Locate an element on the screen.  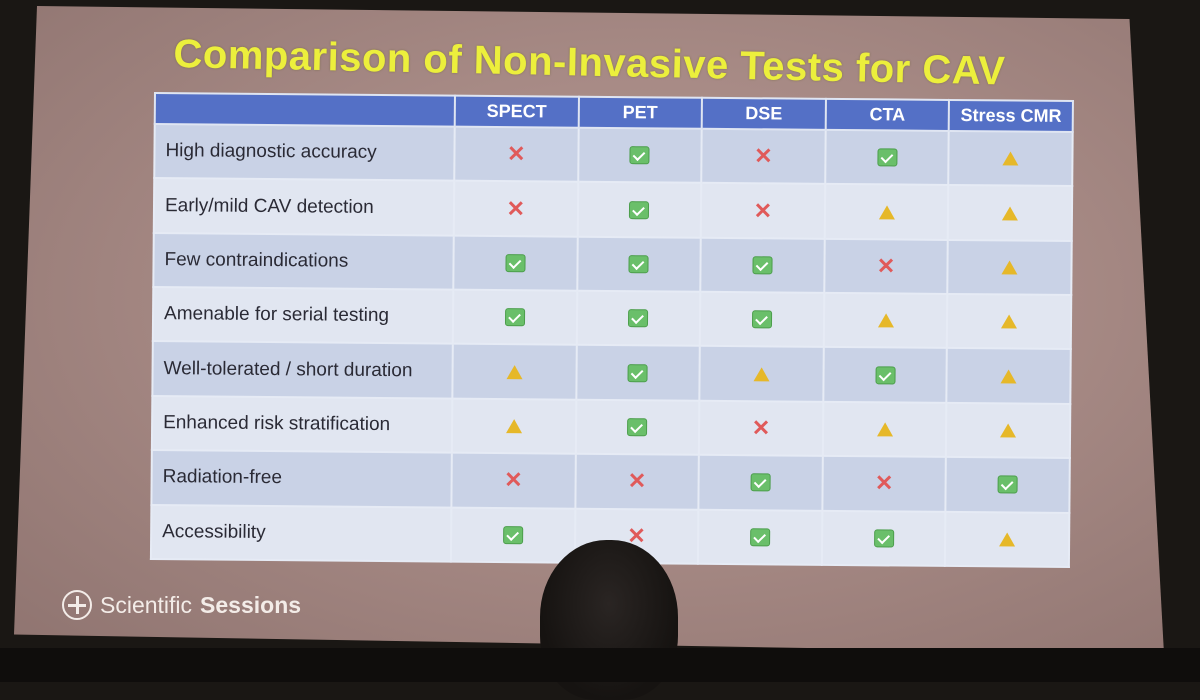
table-row: Few contraindications ✕ is located at coordinates (612, 264).